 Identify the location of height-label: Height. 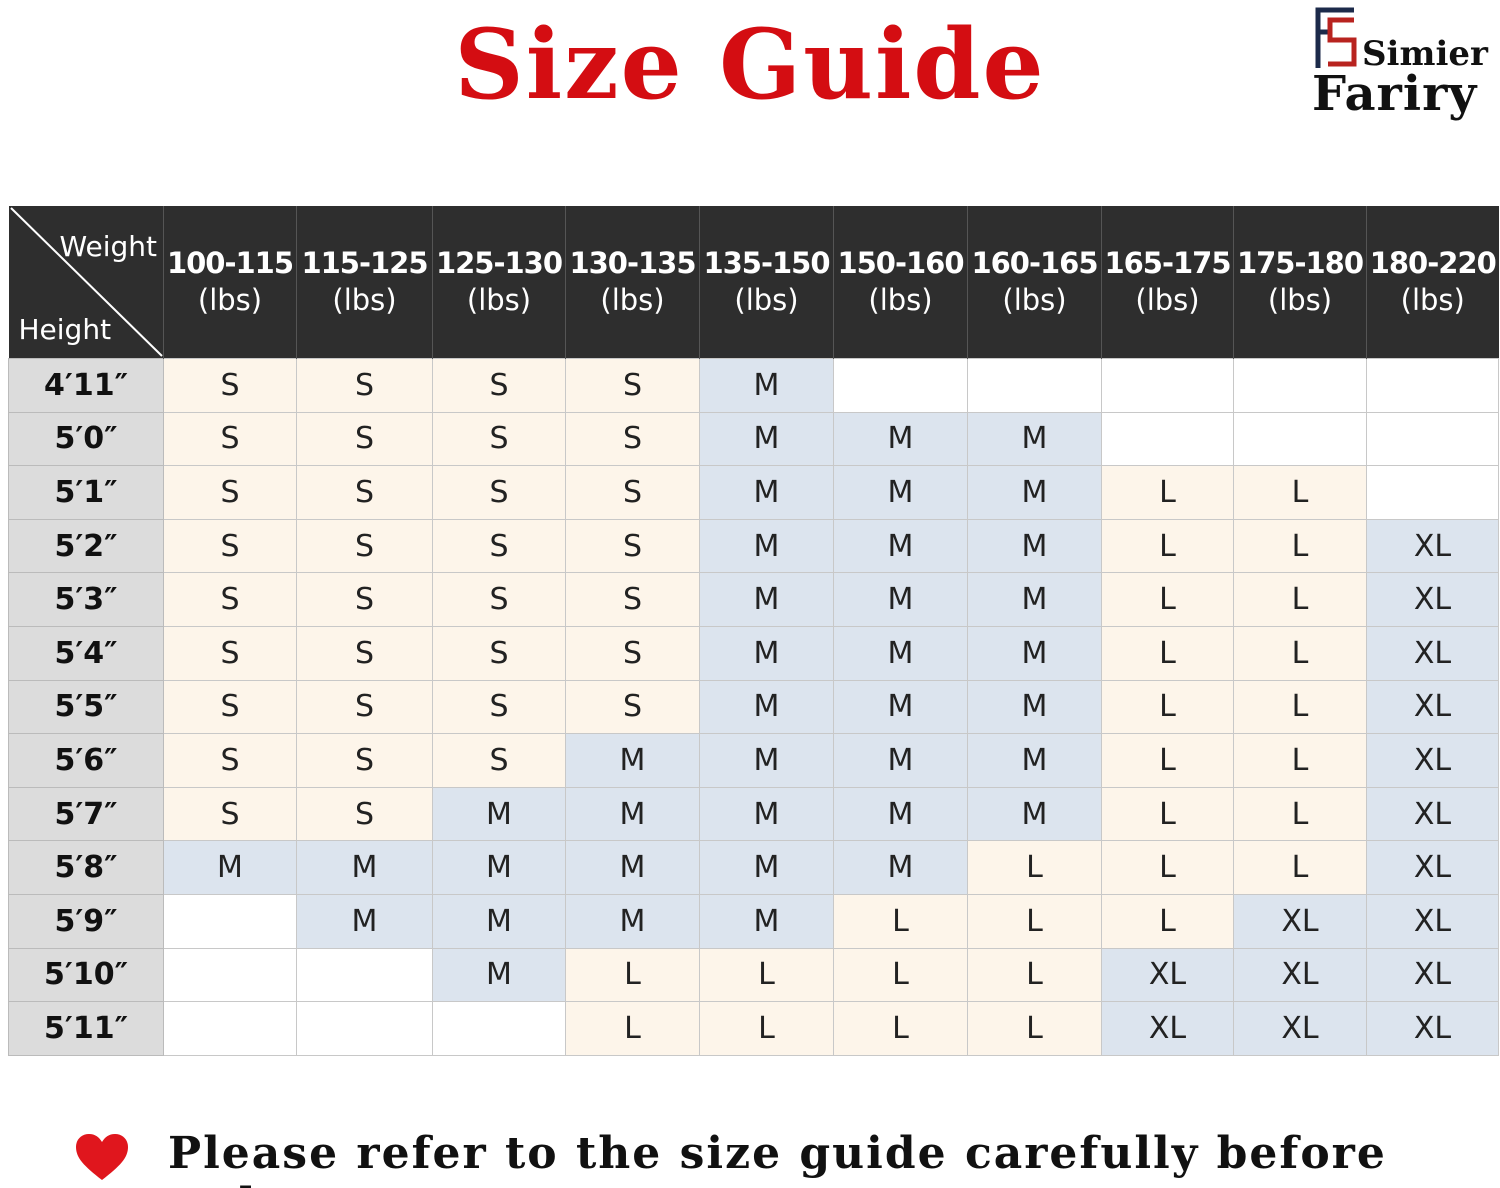
(65, 329).